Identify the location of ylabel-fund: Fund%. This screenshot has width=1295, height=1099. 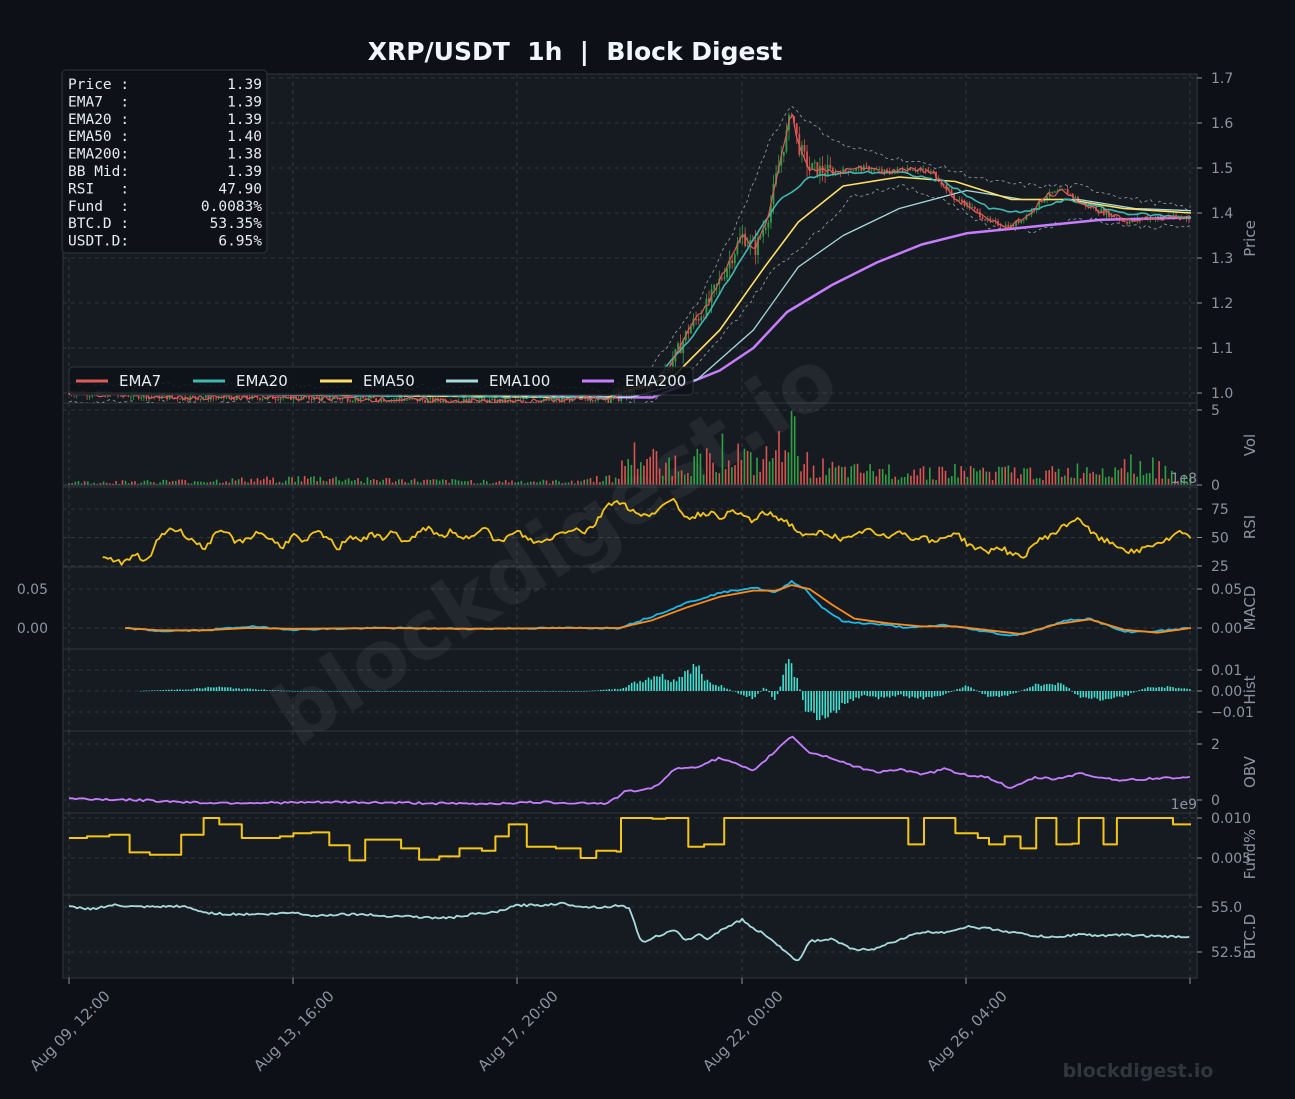
(1250, 854).